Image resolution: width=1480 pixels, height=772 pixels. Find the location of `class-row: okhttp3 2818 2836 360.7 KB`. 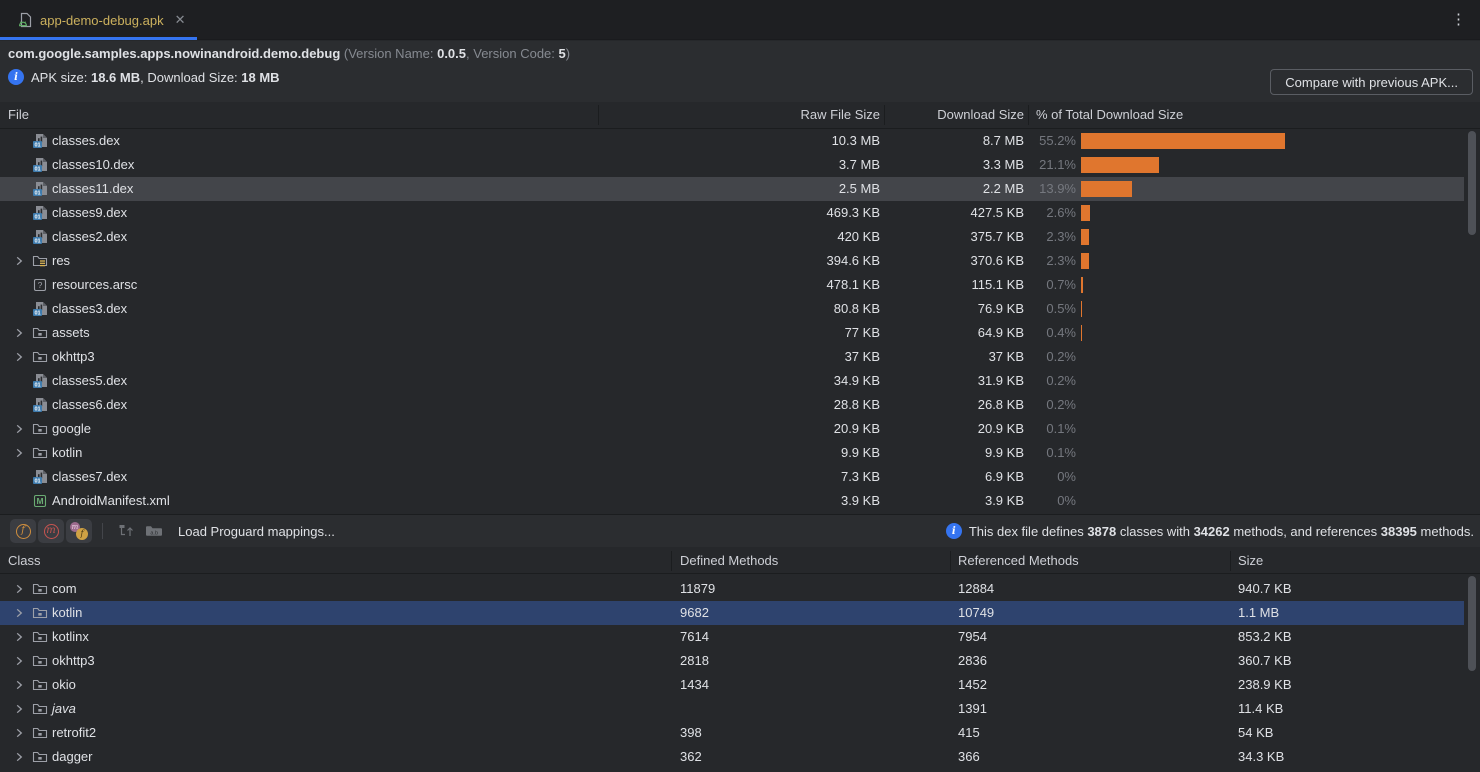

class-row: okhttp3 2818 2836 360.7 KB is located at coordinates (732, 661).